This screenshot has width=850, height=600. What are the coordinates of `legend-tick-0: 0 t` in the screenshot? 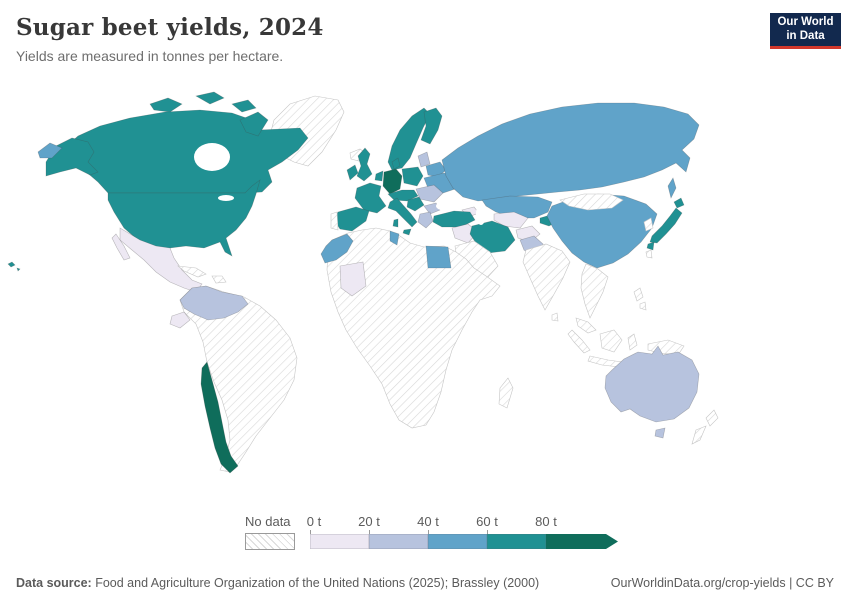 It's located at (314, 521).